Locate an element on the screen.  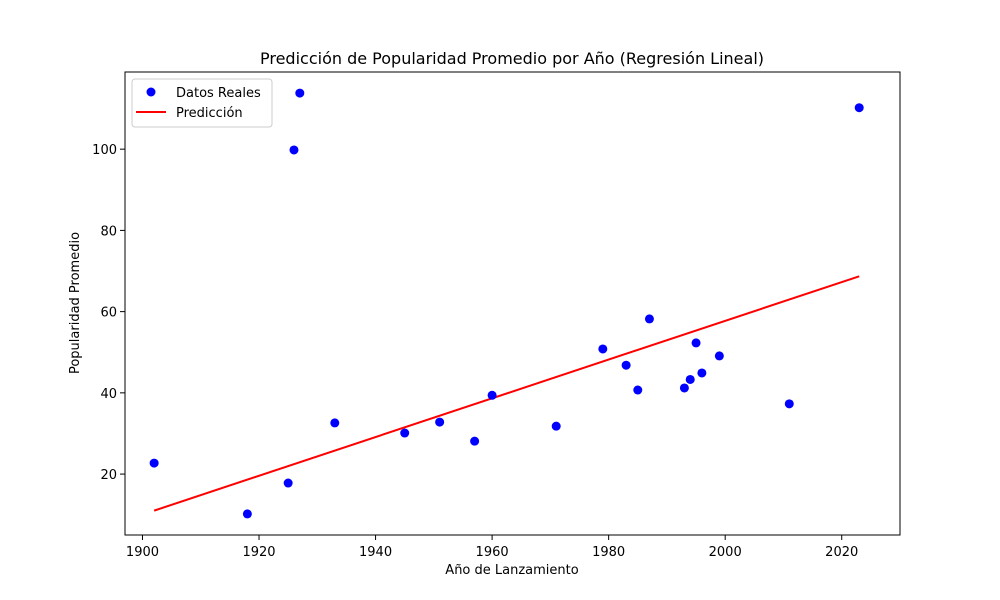
x-tick-label: 1960 is located at coordinates (492, 552).